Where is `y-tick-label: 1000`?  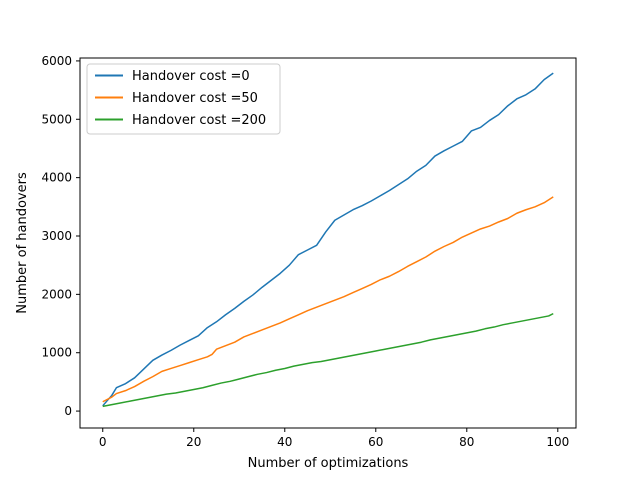
y-tick-label: 1000 is located at coordinates (56, 353).